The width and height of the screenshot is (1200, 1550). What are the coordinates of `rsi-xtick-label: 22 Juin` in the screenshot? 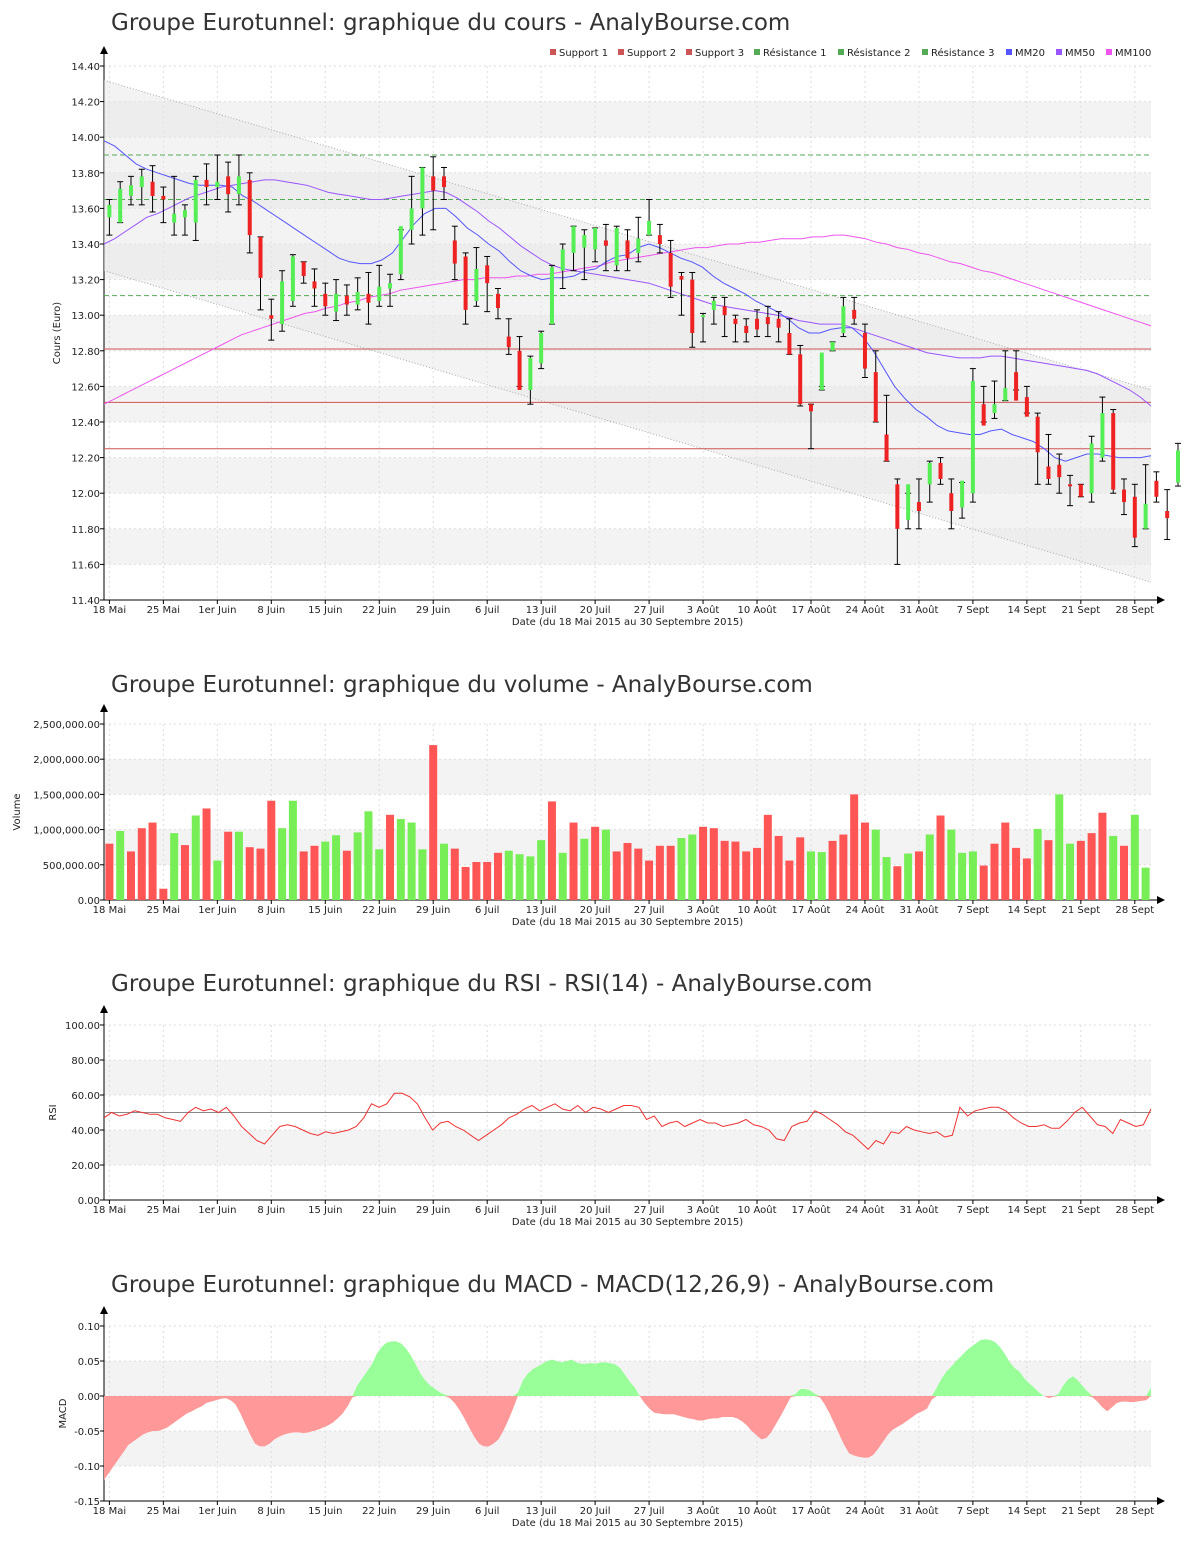 It's located at (379, 1210).